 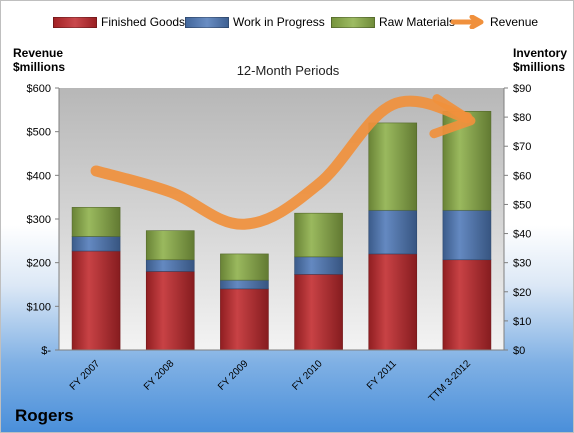 I want to click on legend-label: Work in Progress, so click(x=279, y=22).